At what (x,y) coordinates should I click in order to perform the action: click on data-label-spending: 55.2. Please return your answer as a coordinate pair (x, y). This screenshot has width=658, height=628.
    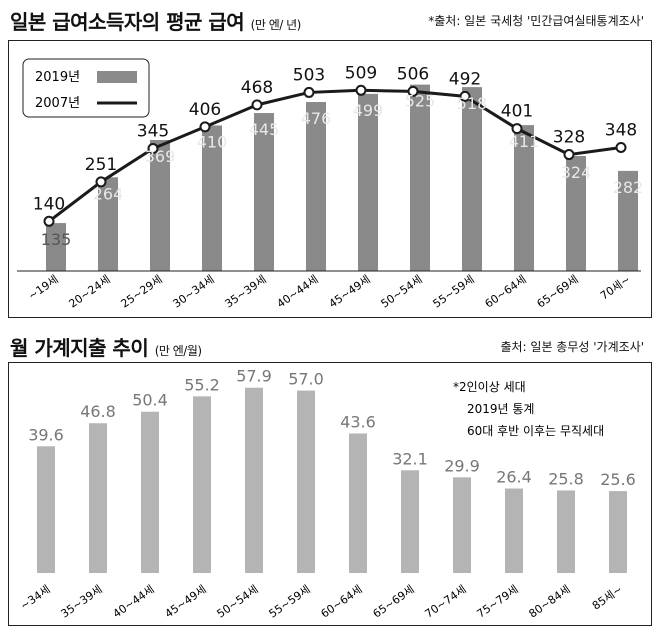
    Looking at the image, I should click on (202, 384).